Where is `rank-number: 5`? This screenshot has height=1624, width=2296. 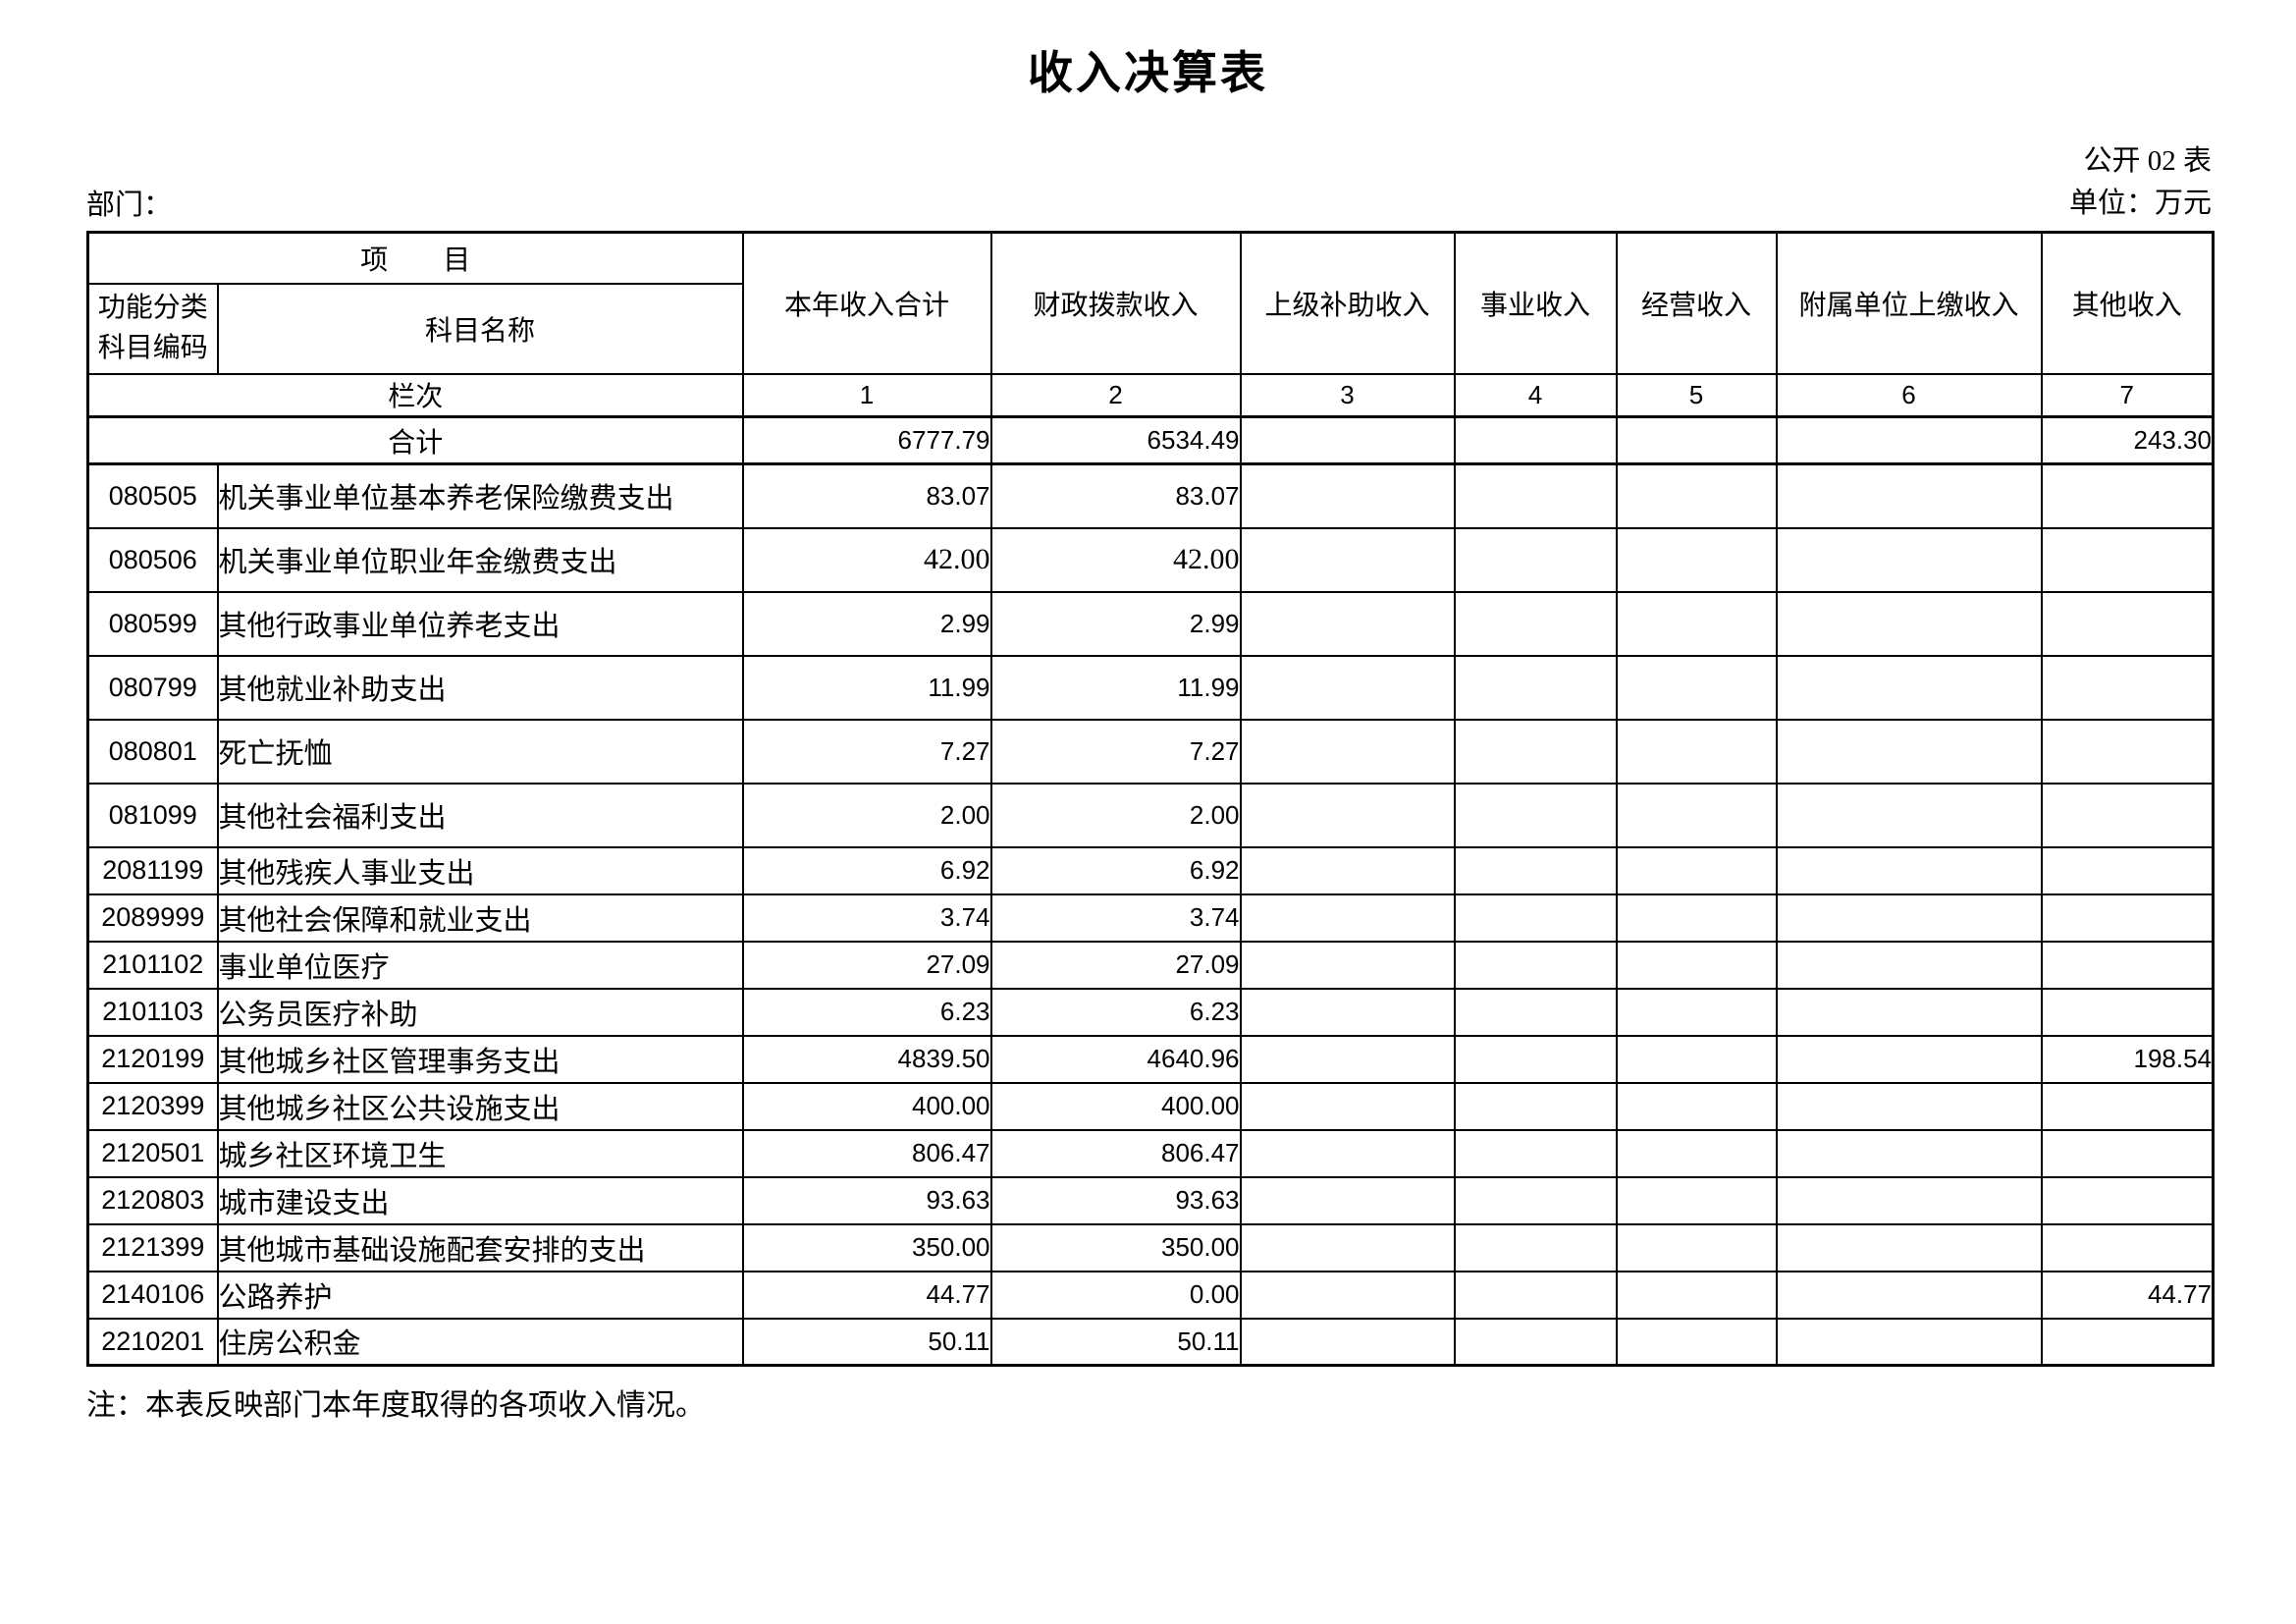 rank-number: 5 is located at coordinates (1696, 395).